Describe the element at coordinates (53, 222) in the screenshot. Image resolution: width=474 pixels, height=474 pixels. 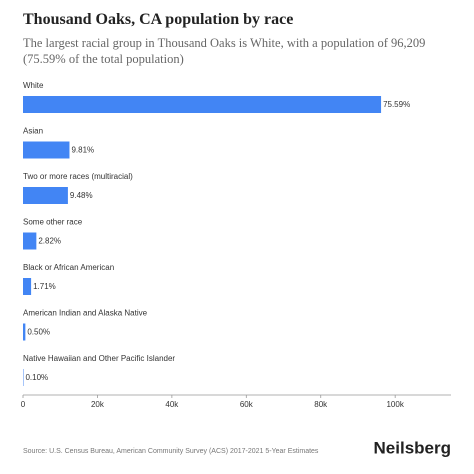
I see `category-label: Some other race` at that location.